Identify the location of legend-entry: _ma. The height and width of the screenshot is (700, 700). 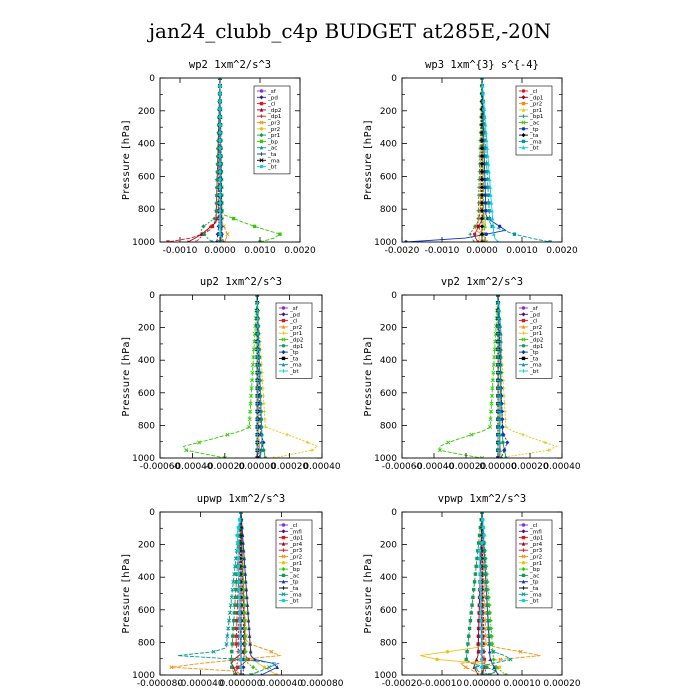
(295, 366).